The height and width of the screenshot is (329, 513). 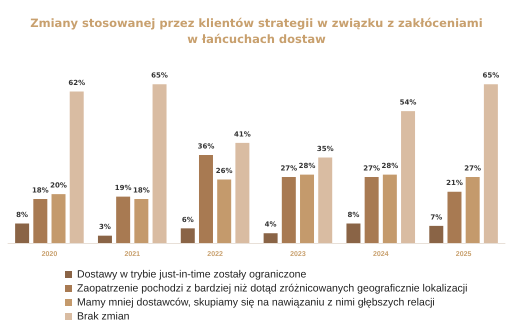 What do you see at coordinates (256, 31) in the screenshot?
I see `chart-title: Zmiany stosowanej przez klientów strategii w związku z zakłóceniami w łańcuchach dostaw` at bounding box center [256, 31].